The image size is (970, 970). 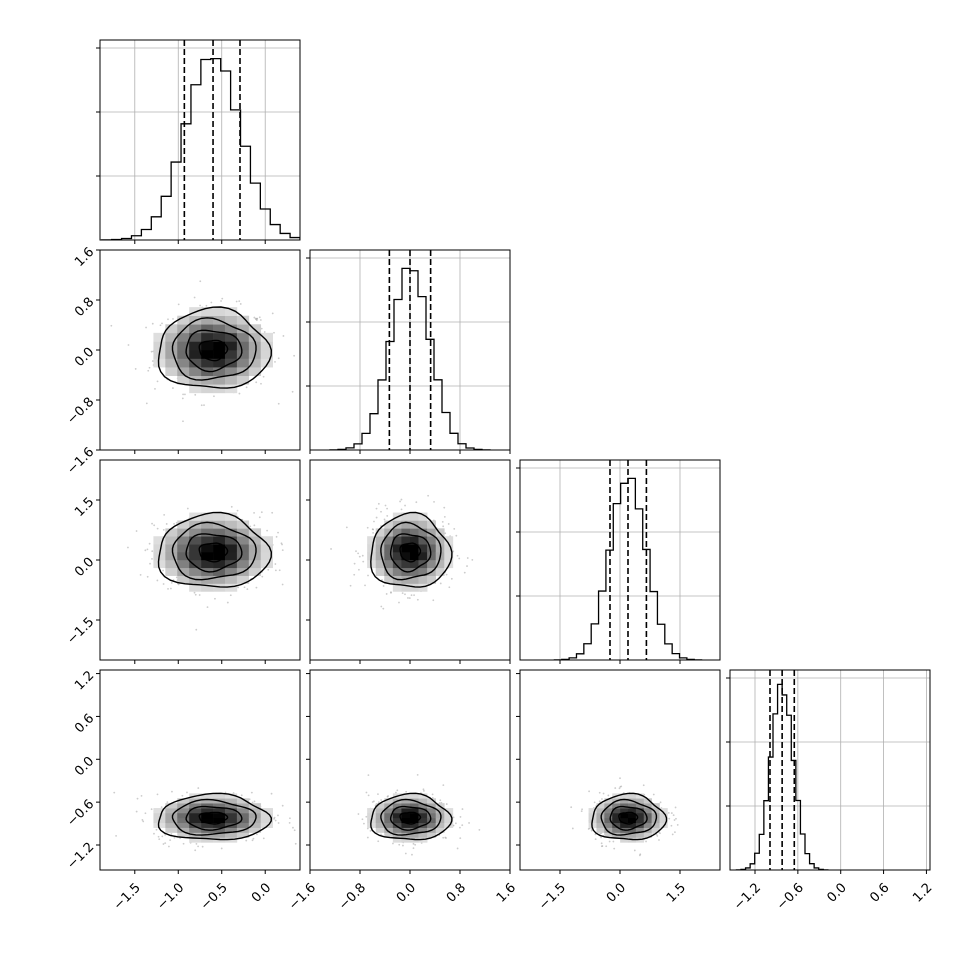 What do you see at coordinates (830, 770) in the screenshot?
I see `panel-bg` at bounding box center [830, 770].